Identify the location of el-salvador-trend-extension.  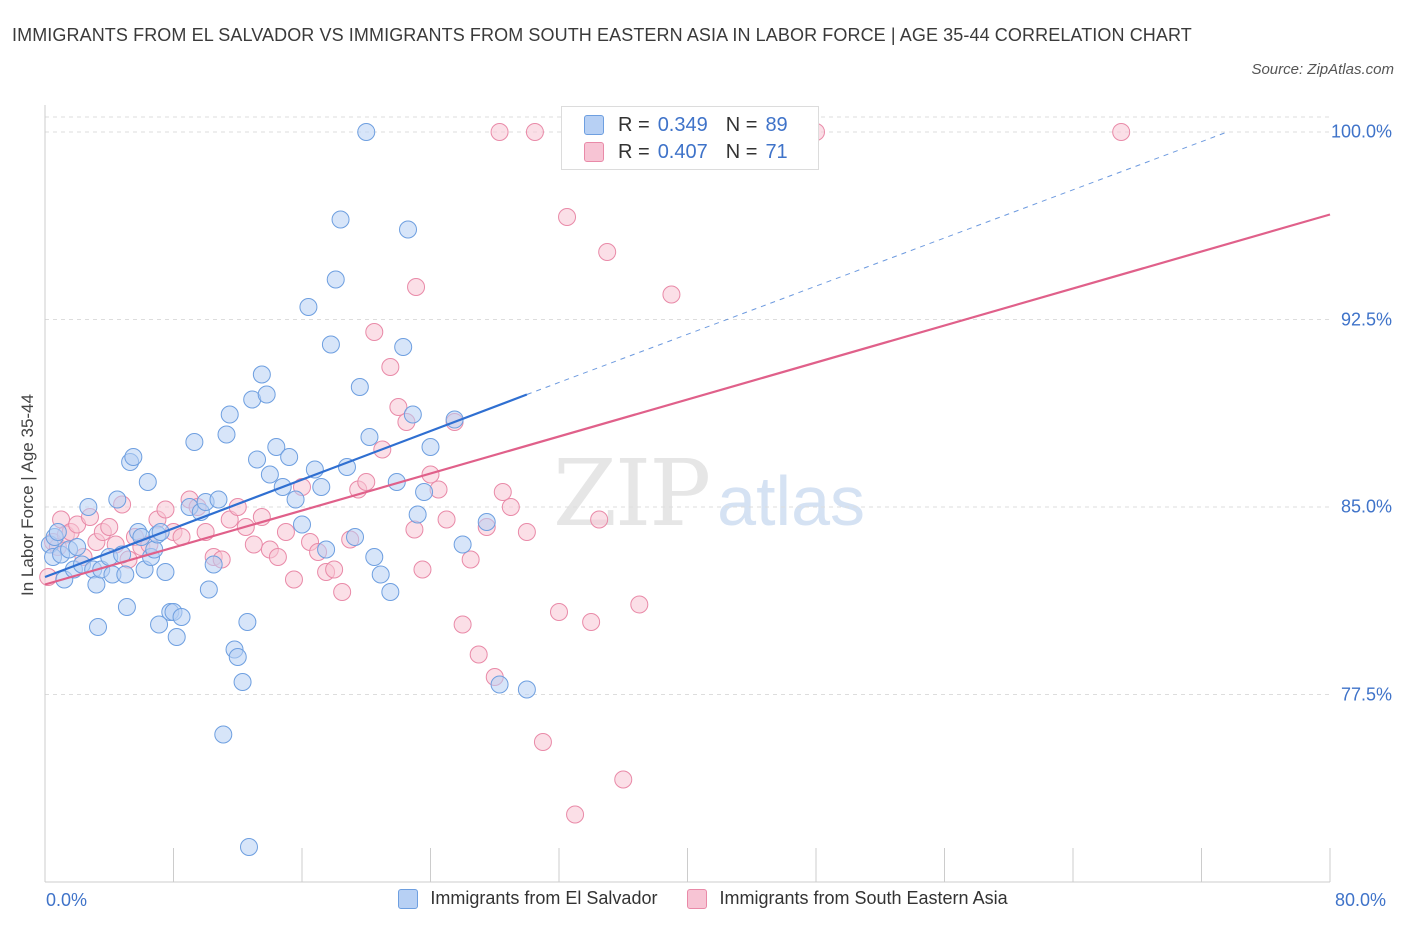
(877, 263).